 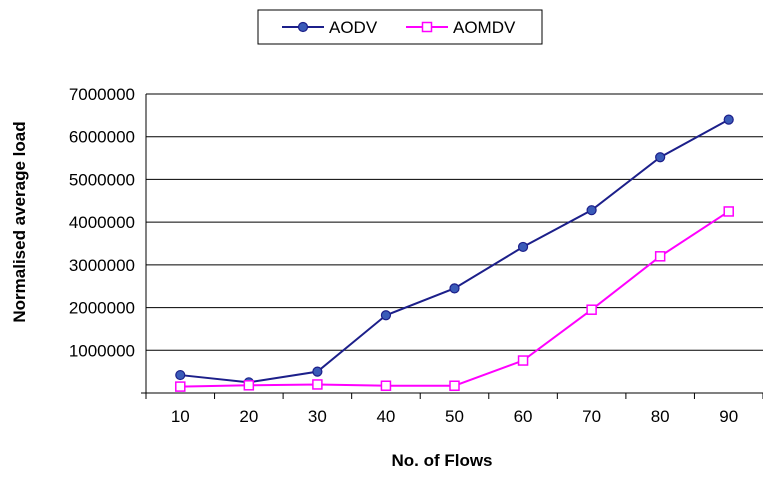 What do you see at coordinates (427, 27) in the screenshot?
I see `legend-marker-aomdv` at bounding box center [427, 27].